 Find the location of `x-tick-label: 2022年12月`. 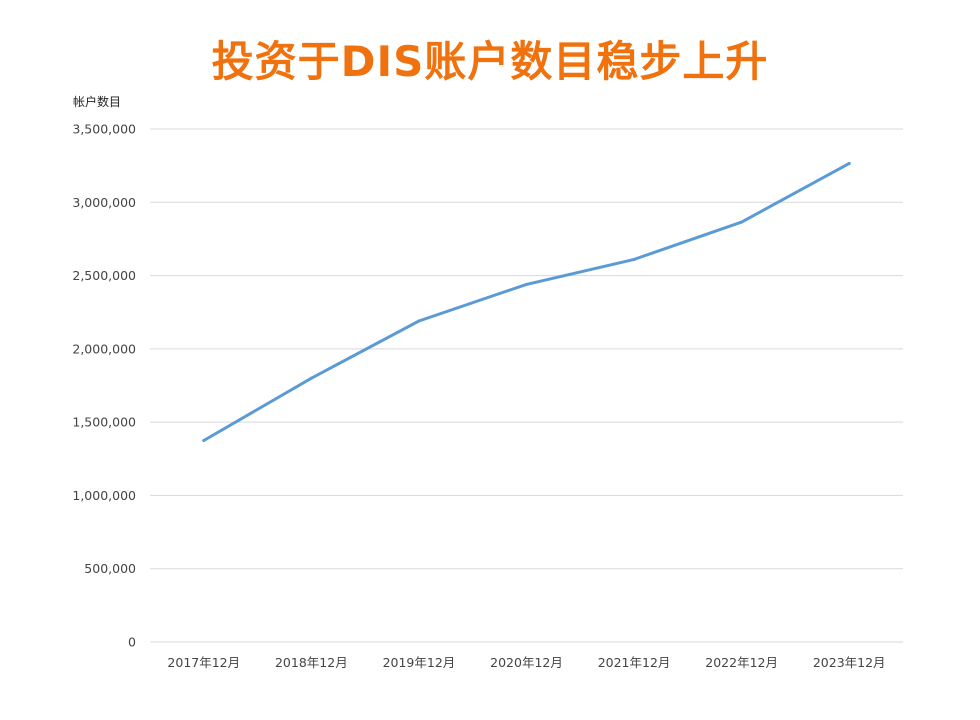

x-tick-label: 2022年12月 is located at coordinates (741, 662).